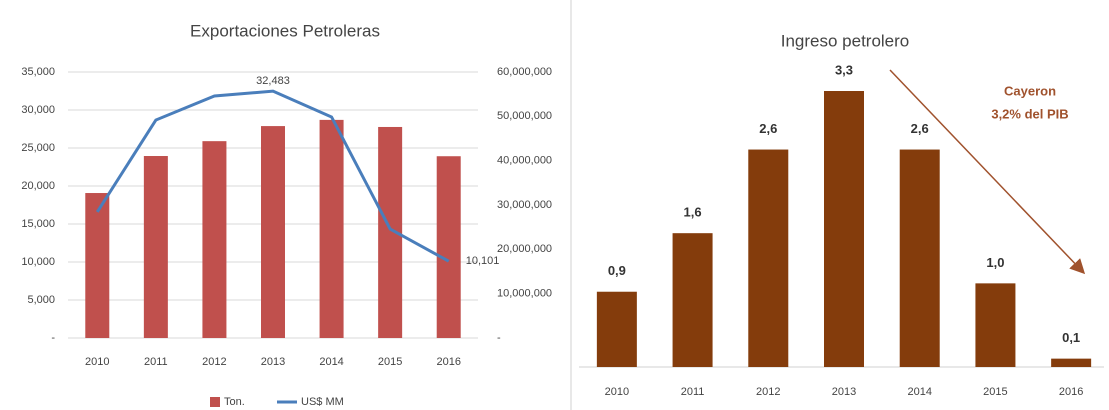 The width and height of the screenshot is (1109, 410). What do you see at coordinates (1030, 90) in the screenshot?
I see `annotation: Cayeron` at bounding box center [1030, 90].